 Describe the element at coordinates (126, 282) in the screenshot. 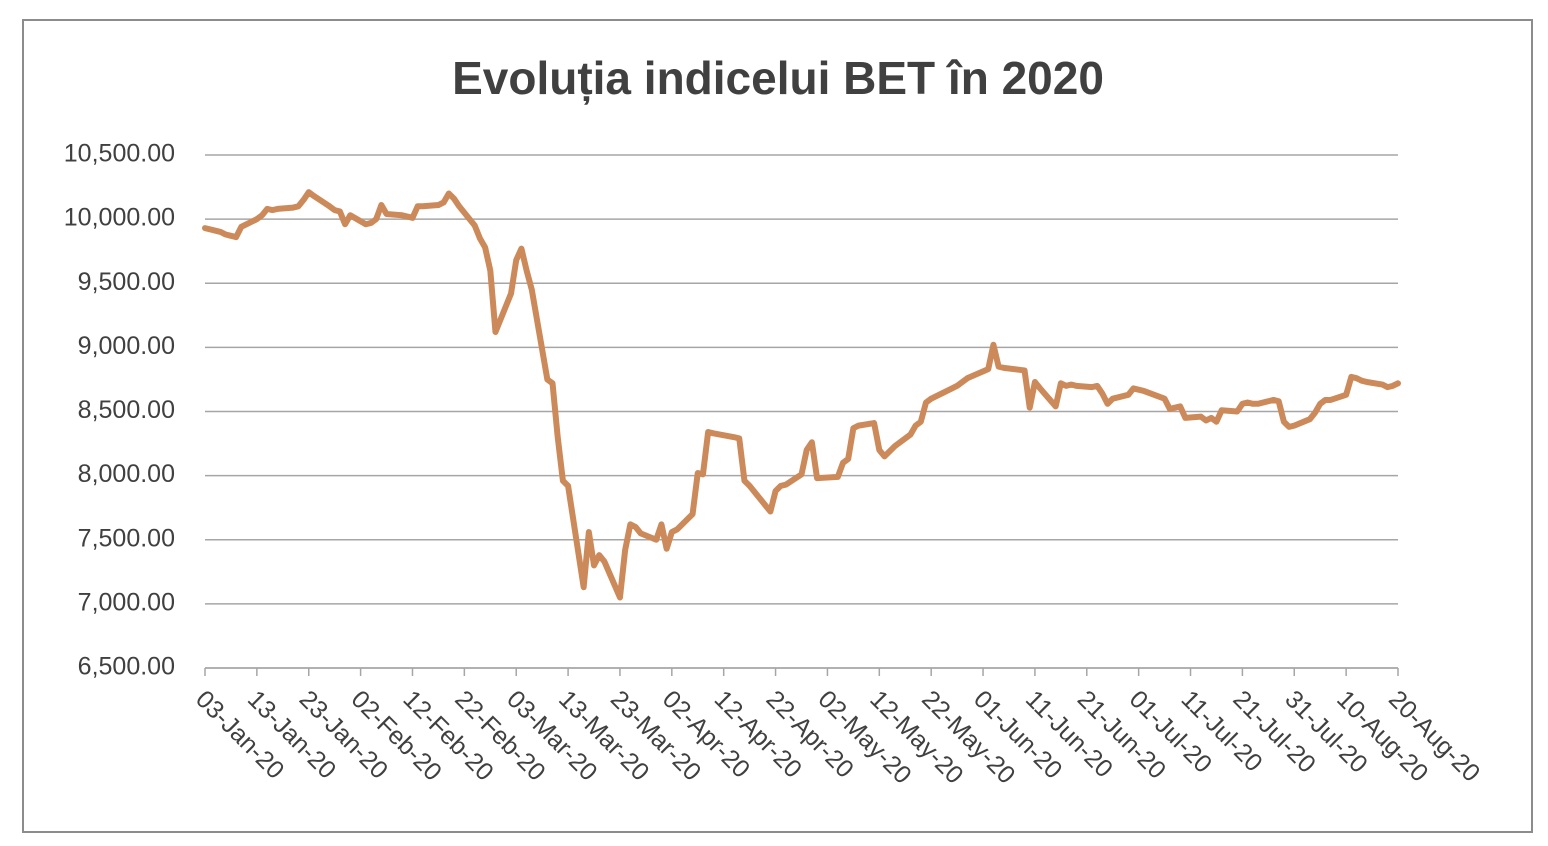

I see `y-tick-label: 9,500.00` at that location.